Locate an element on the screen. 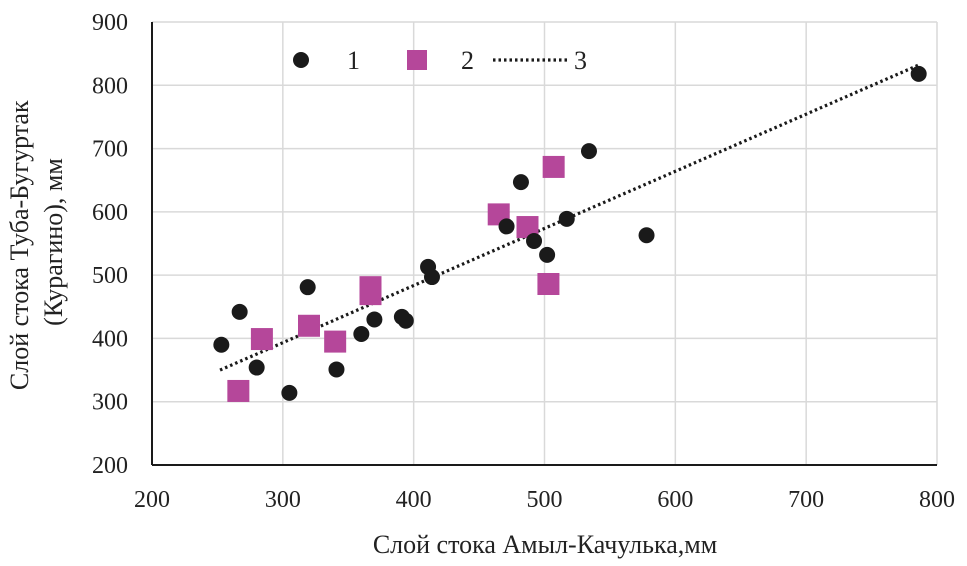 This screenshot has width=967, height=566. legend-label-series-3: 3 is located at coordinates (580, 60).